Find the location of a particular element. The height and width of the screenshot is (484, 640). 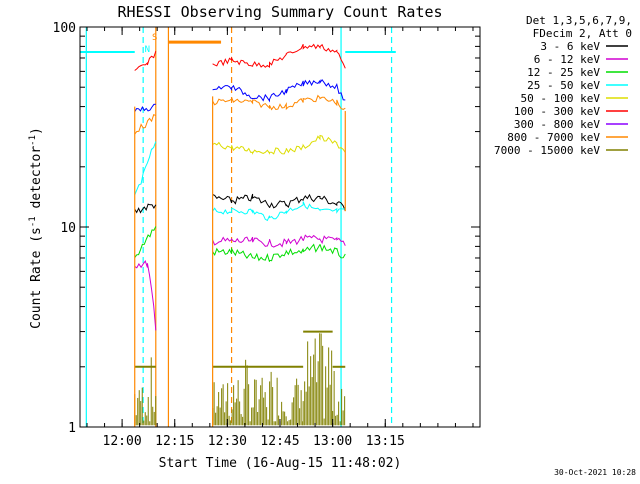

y-axis-label-sup2: -1 is located at coordinates (33, 140).